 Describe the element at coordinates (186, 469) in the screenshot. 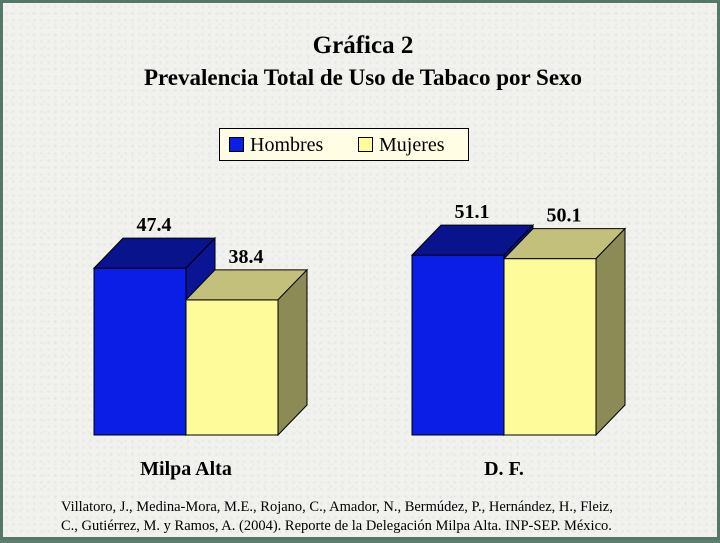

I see `category-label-0: Milpa Alta` at that location.